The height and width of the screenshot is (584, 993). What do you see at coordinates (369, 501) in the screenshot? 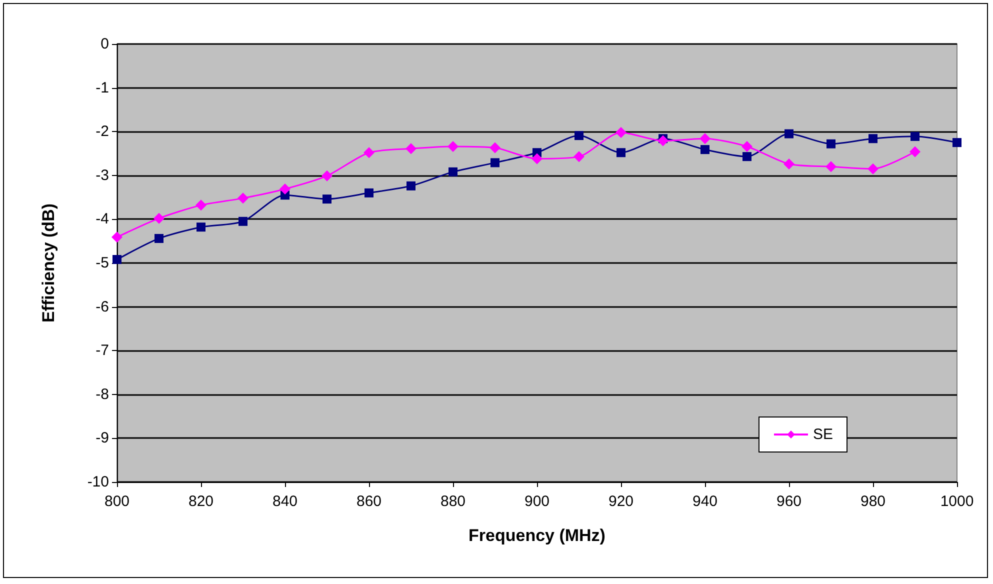
I see `x-tick-label: 860` at bounding box center [369, 501].